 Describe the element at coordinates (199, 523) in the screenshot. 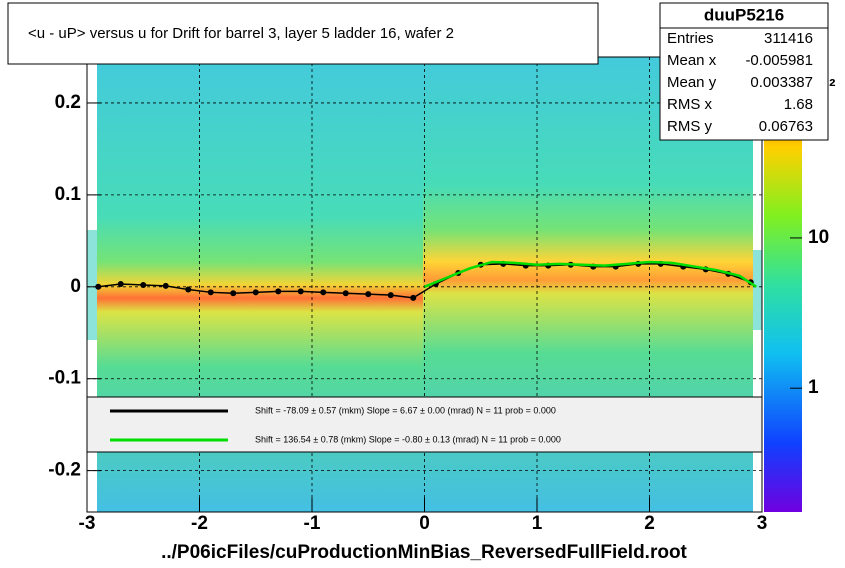

I see `x-tick-label: -2` at that location.